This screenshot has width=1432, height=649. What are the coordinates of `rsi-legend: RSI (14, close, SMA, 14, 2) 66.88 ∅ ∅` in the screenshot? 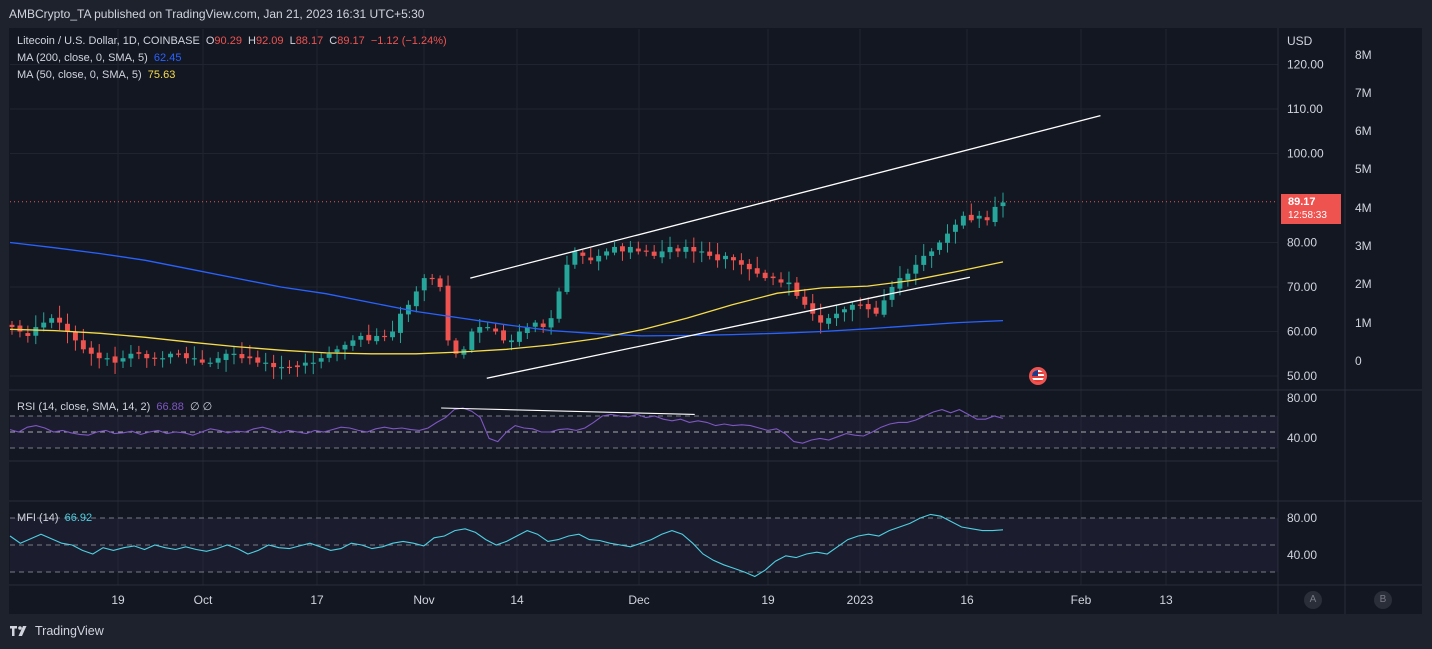 It's located at (116, 406).